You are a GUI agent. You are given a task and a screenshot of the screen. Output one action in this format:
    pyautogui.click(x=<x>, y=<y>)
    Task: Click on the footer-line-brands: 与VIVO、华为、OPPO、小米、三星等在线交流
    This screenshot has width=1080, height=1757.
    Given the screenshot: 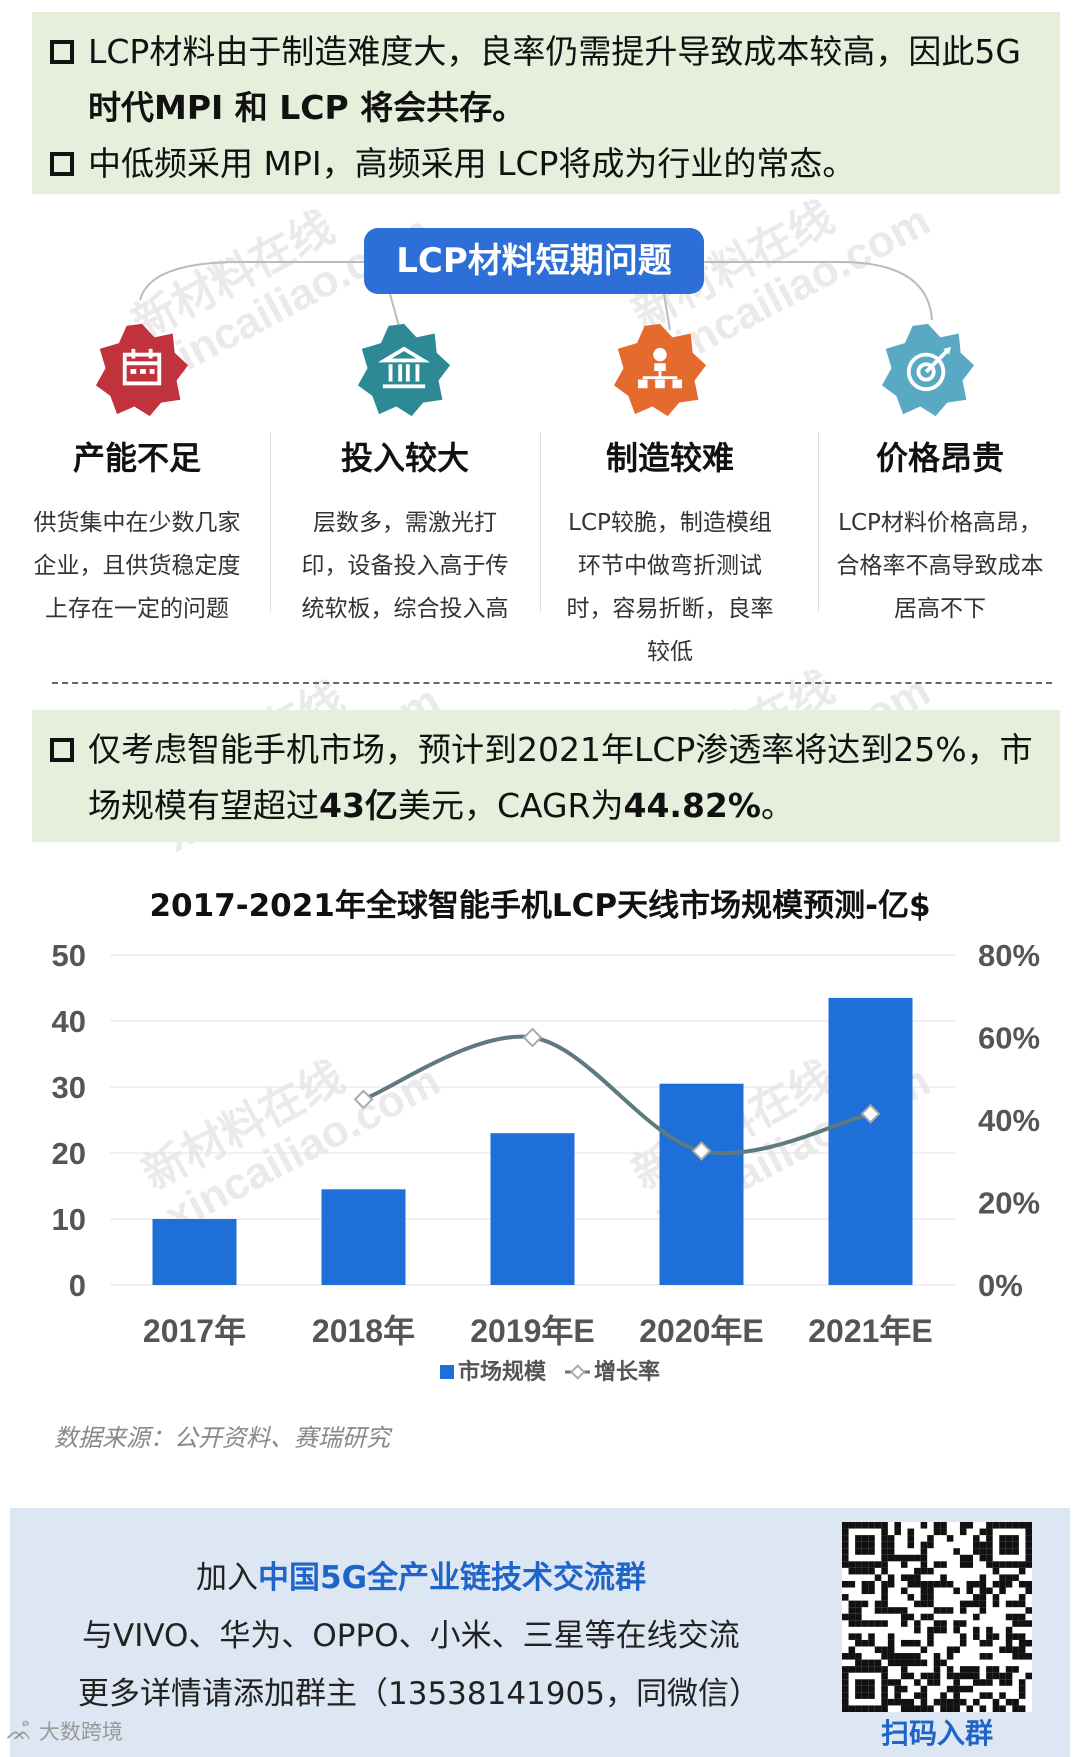 What is the action you would take?
    pyautogui.click(x=411, y=1636)
    